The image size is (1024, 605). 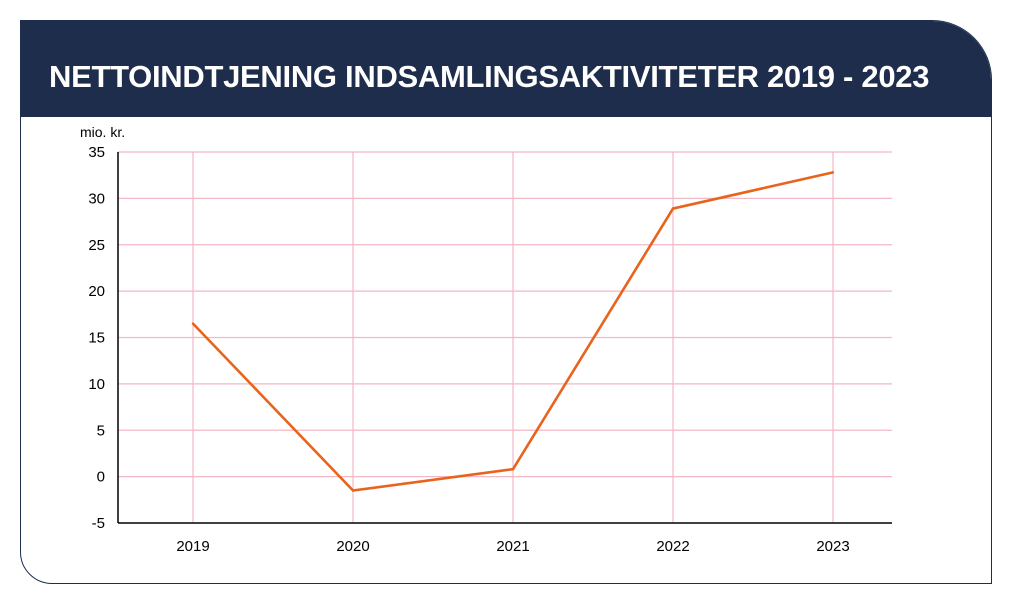 I want to click on y-tick-label: 5, so click(x=101, y=430).